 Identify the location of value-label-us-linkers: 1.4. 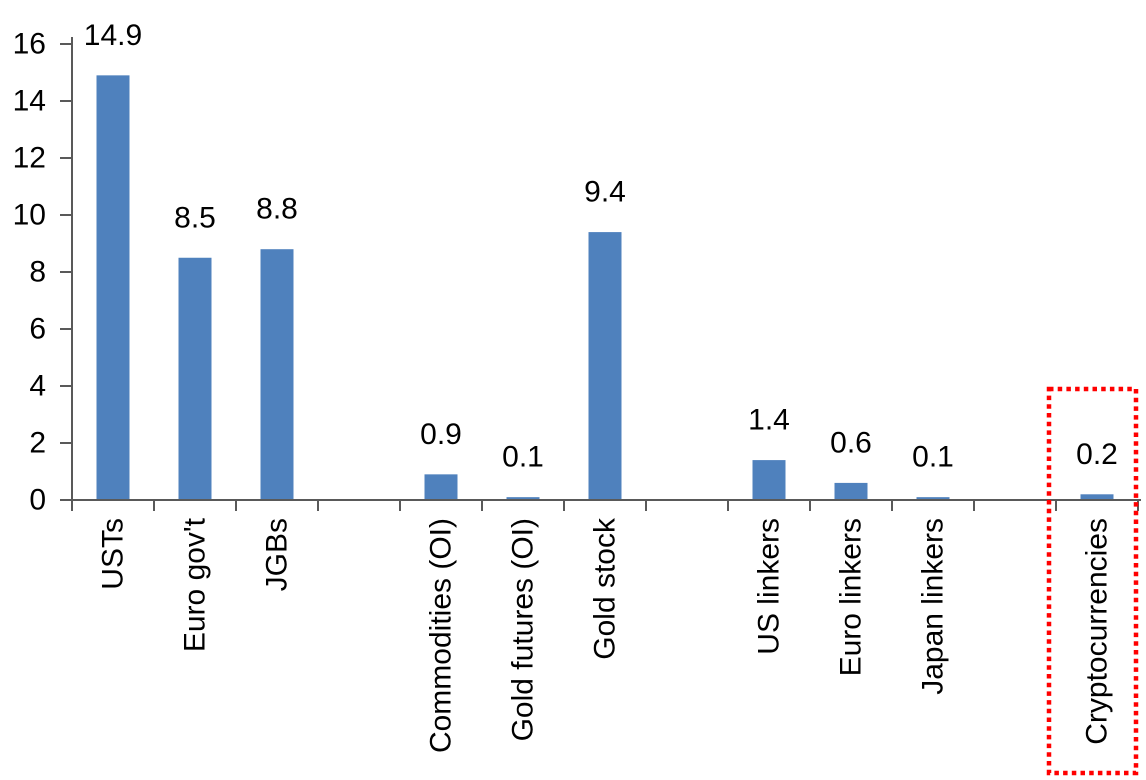
(769, 420).